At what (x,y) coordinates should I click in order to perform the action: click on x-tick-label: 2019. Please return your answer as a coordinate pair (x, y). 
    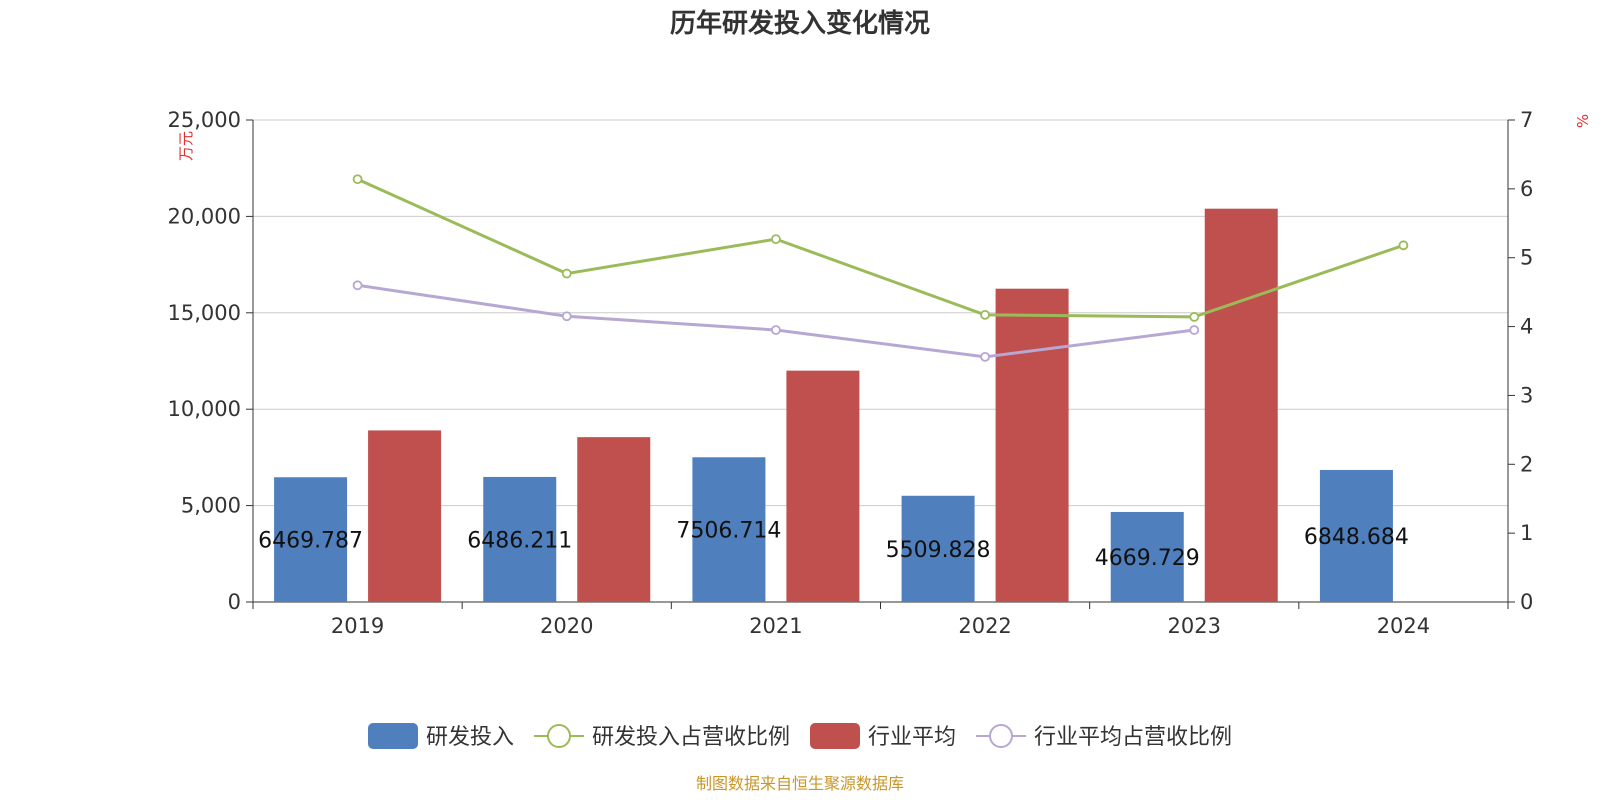
    Looking at the image, I should click on (357, 626).